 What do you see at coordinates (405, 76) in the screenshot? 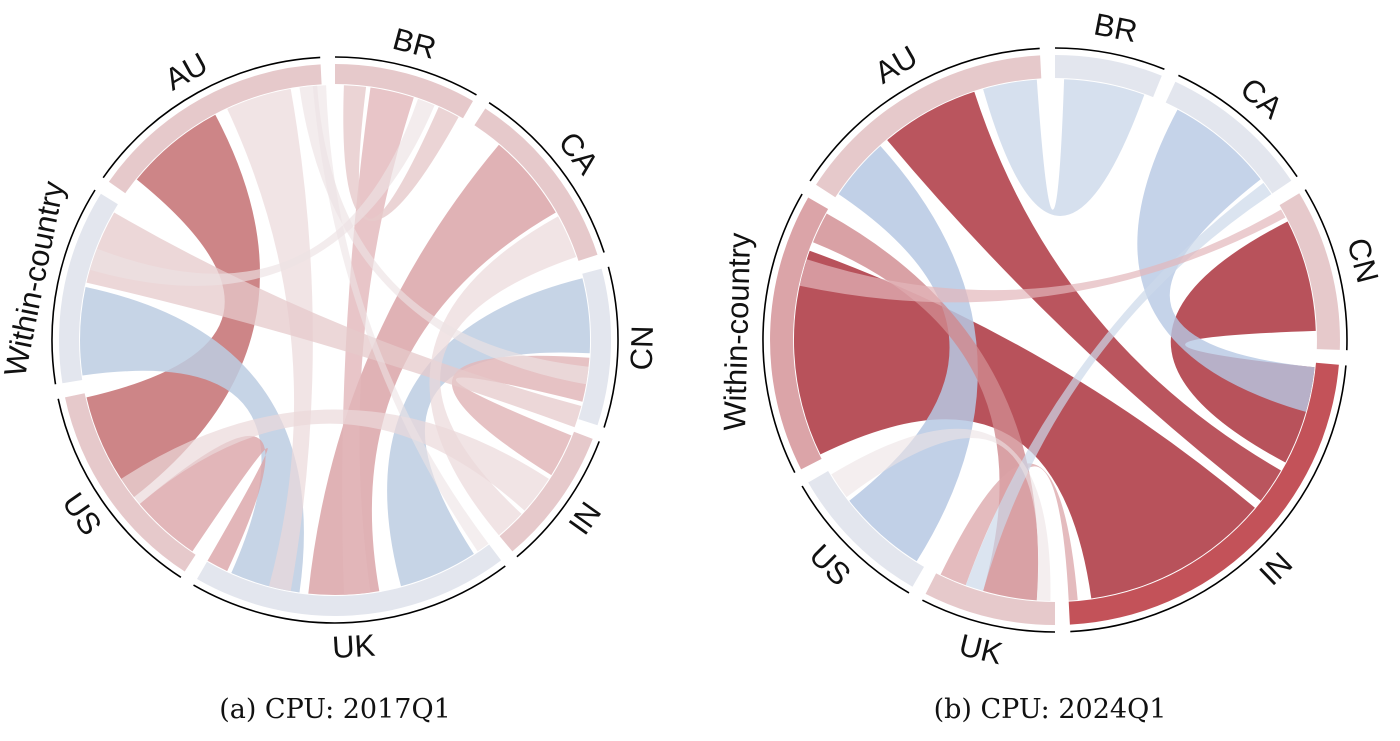
I see `panel-a-outer-line-br` at bounding box center [405, 76].